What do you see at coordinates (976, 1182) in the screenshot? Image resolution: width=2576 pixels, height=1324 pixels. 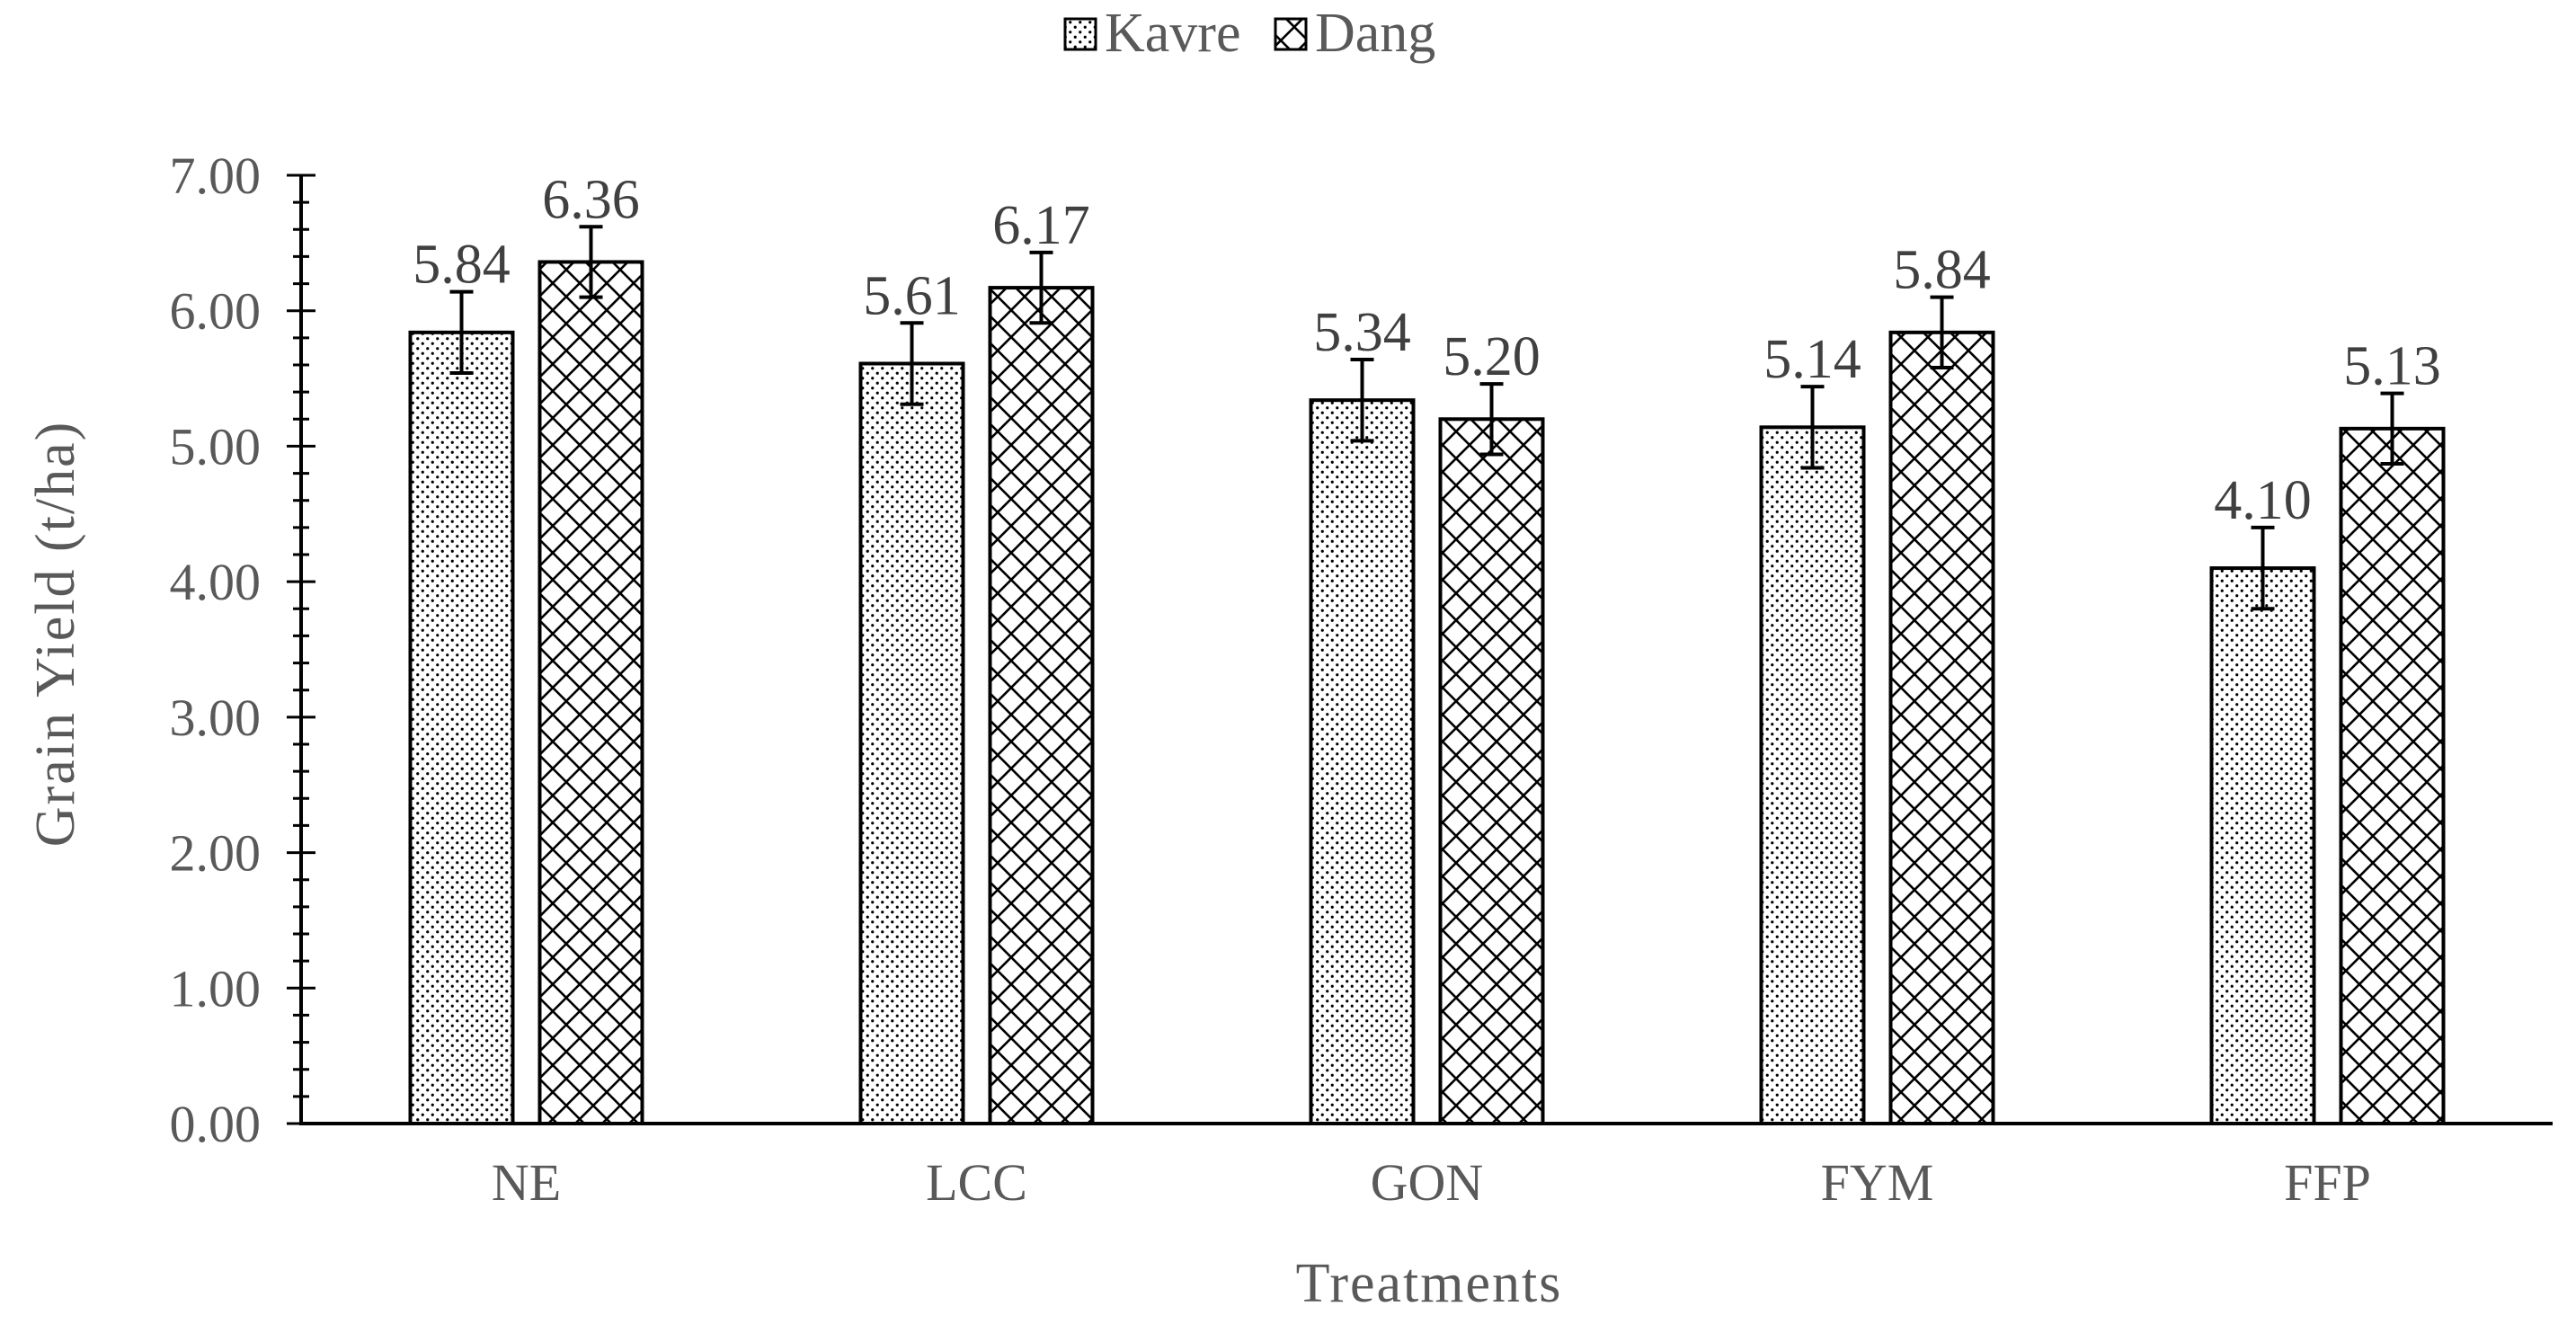 I see `x-tick-label: LCC` at bounding box center [976, 1182].